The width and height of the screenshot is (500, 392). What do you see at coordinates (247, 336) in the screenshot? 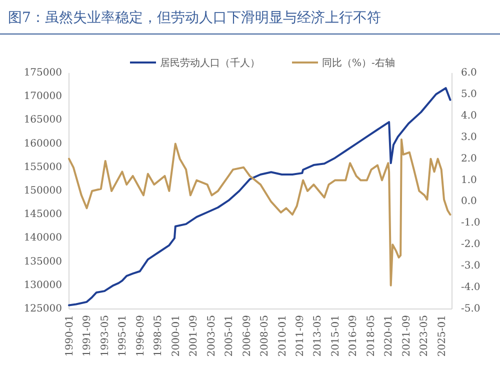
I see `x-tick-label: 2006-09` at bounding box center [247, 336].